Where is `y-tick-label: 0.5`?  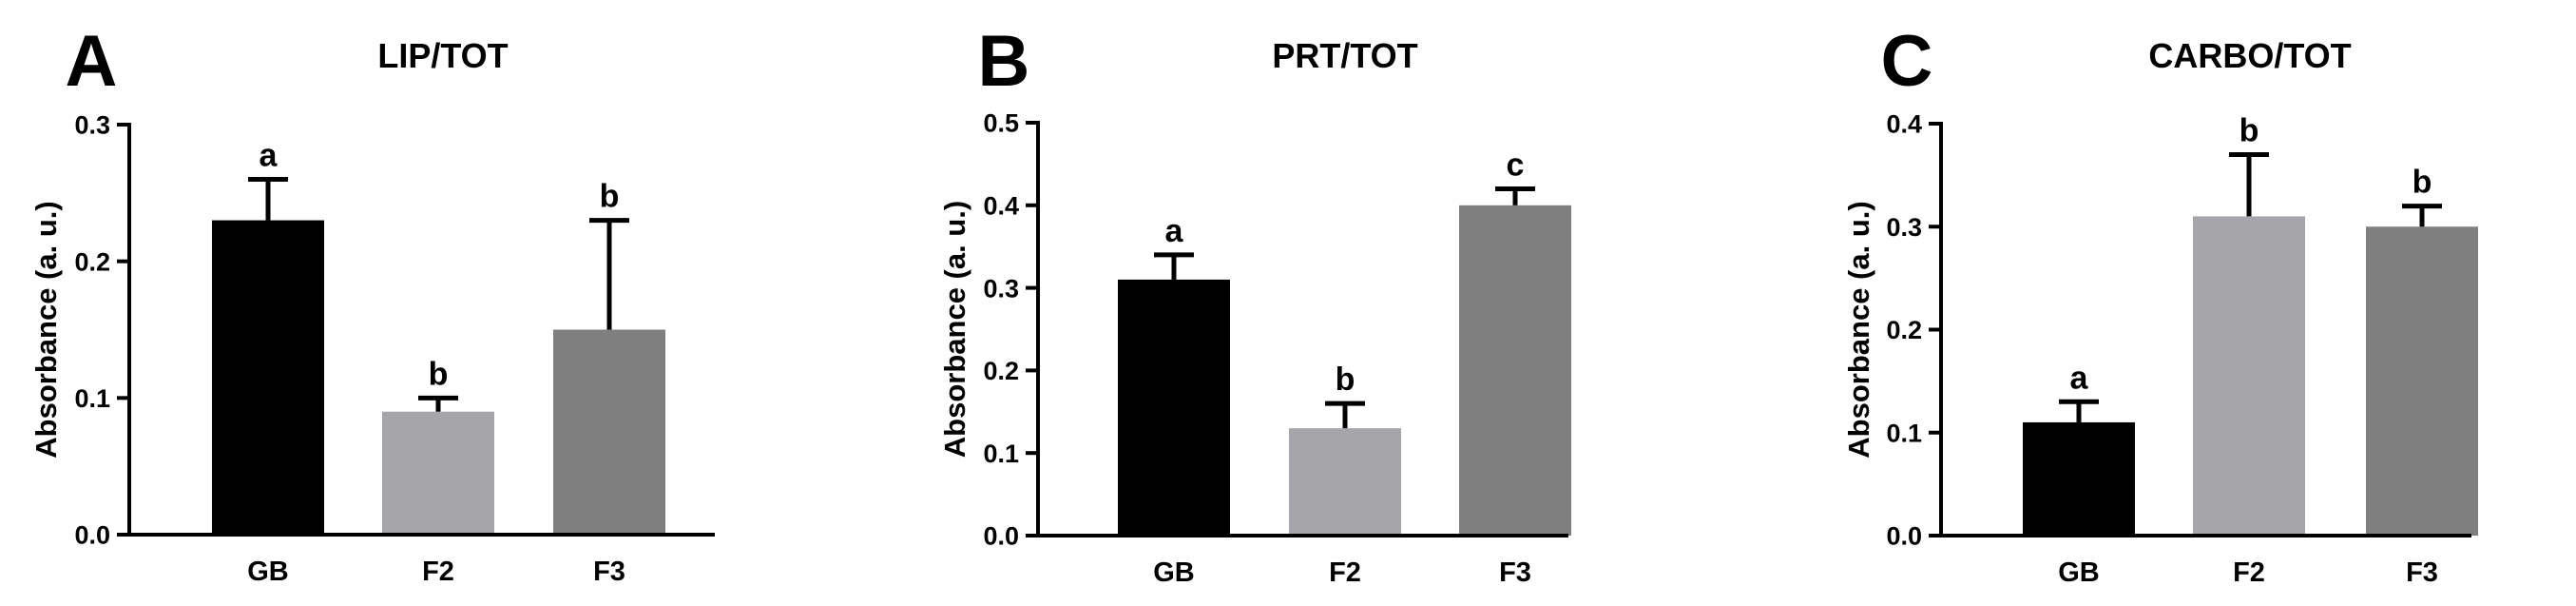
y-tick-label: 0.5 is located at coordinates (1001, 123).